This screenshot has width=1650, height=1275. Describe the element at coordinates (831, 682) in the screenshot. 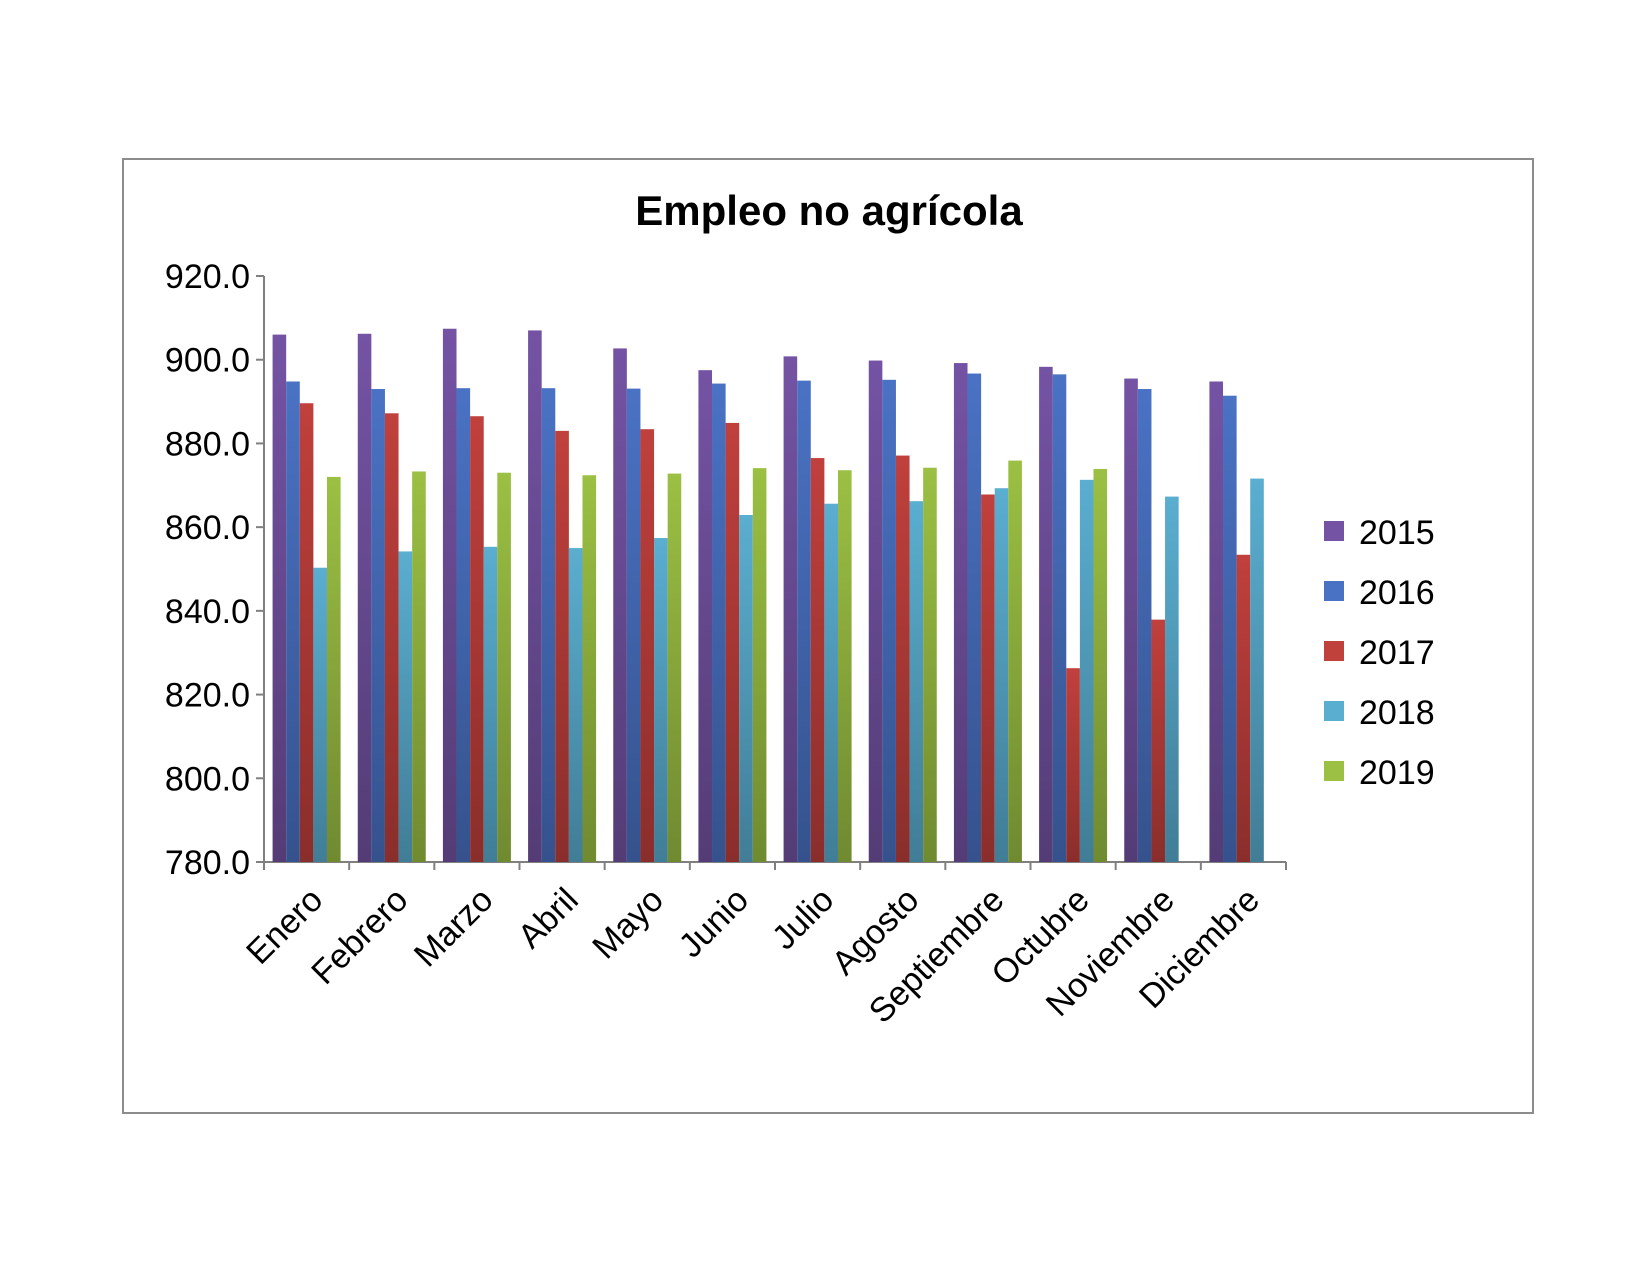

I see `bar-2018-Julio` at that location.